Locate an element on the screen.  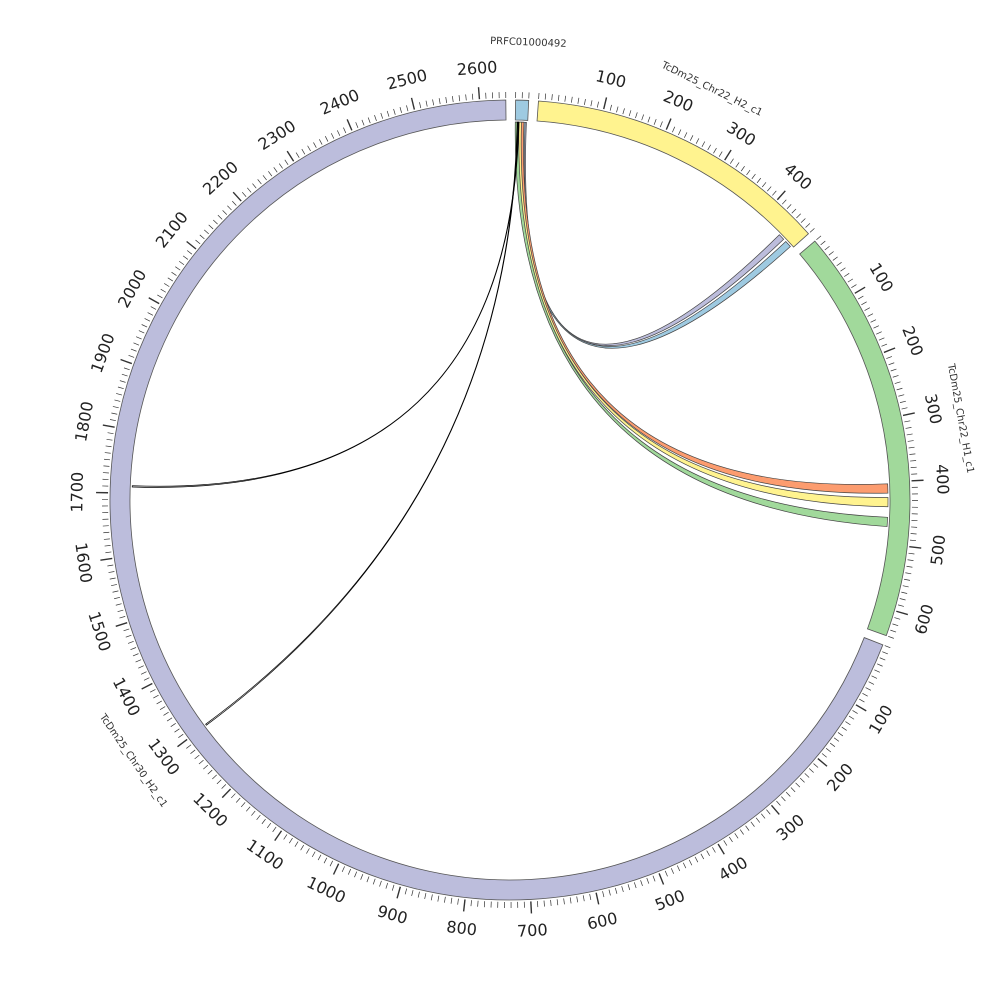
tick-label-TcDm25_Chr30_H2_c1-2500: 2500 is located at coordinates (407, 79).